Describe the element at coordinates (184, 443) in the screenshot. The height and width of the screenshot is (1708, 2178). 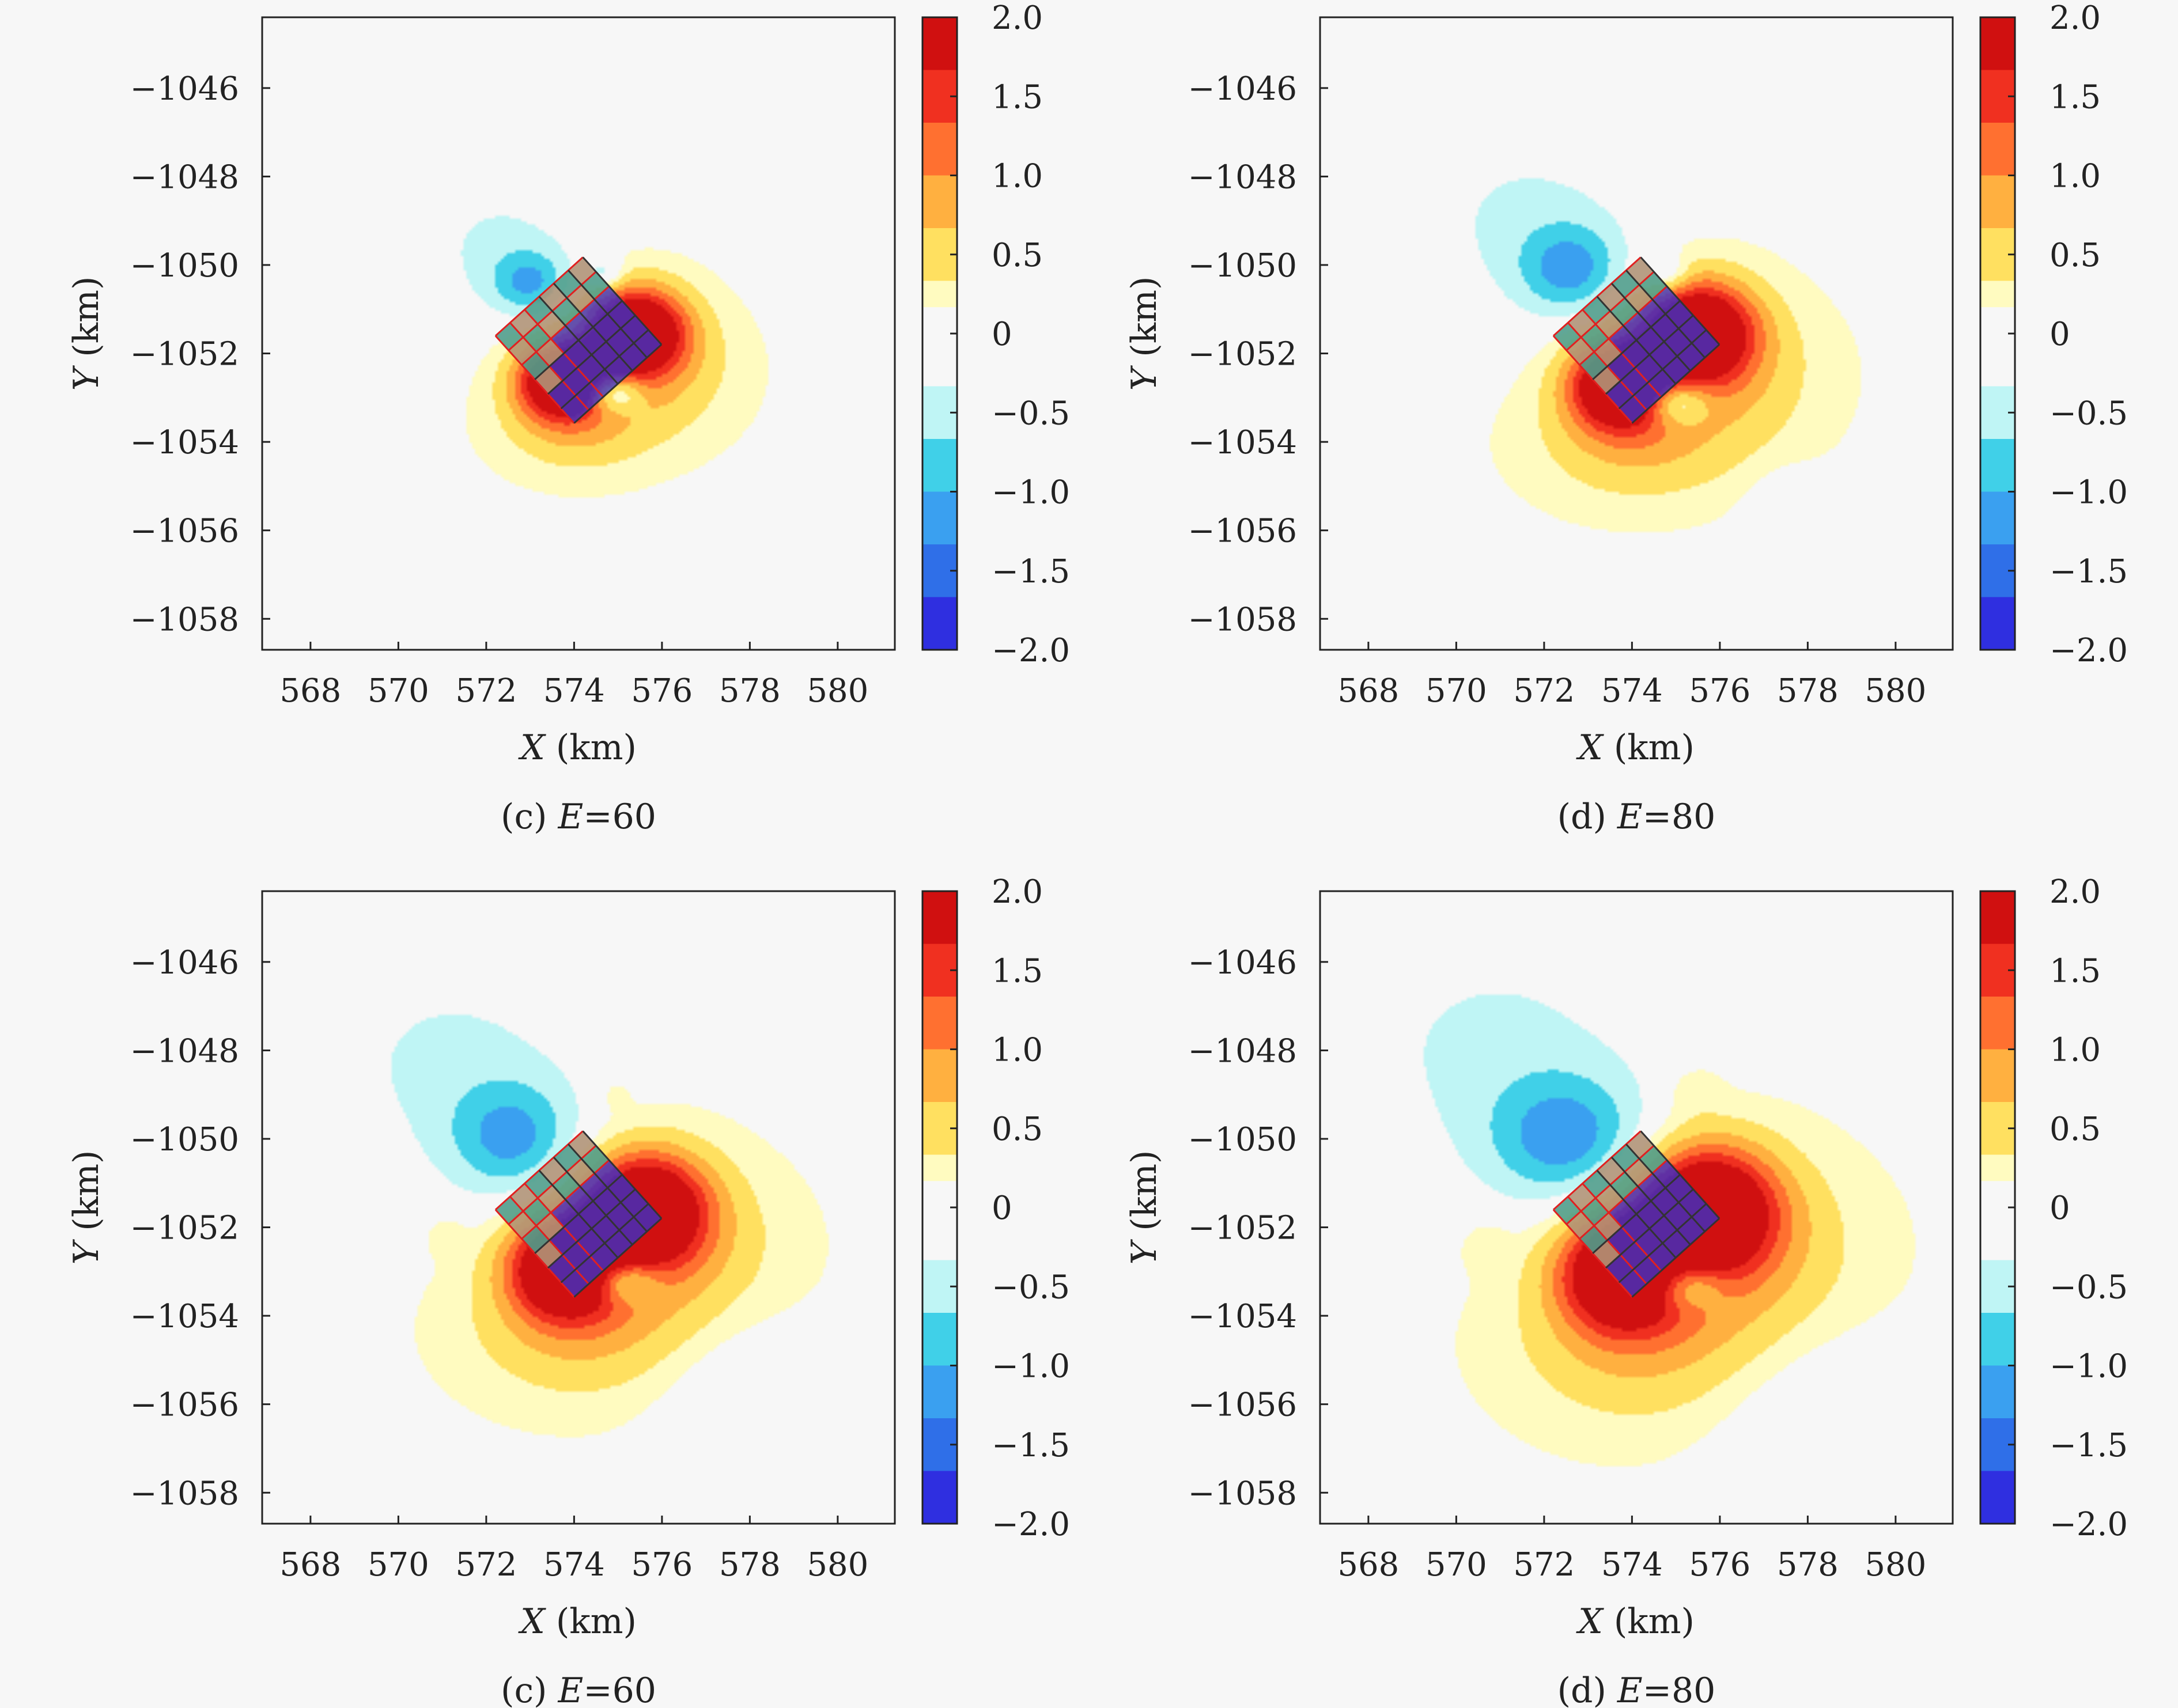
I see `y-tick-label: −1054` at that location.